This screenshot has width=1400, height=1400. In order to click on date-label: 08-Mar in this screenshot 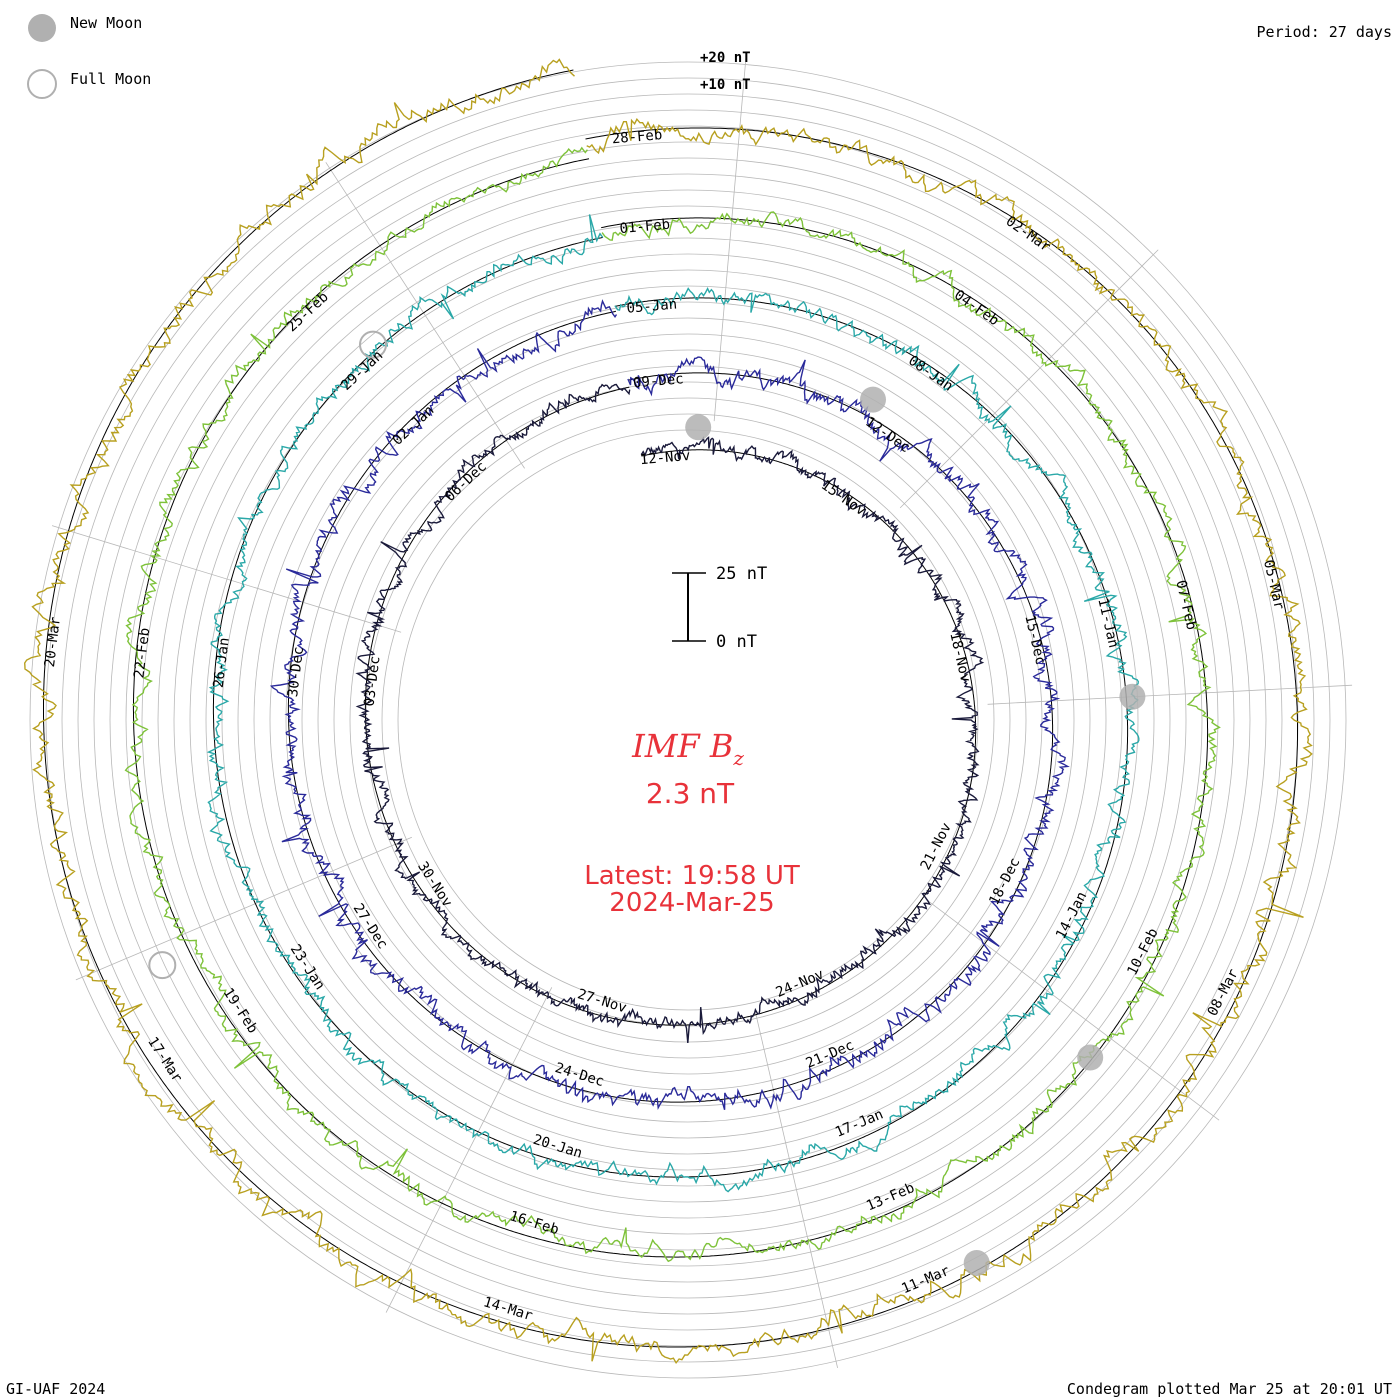, I will do `click(1223, 993)`.